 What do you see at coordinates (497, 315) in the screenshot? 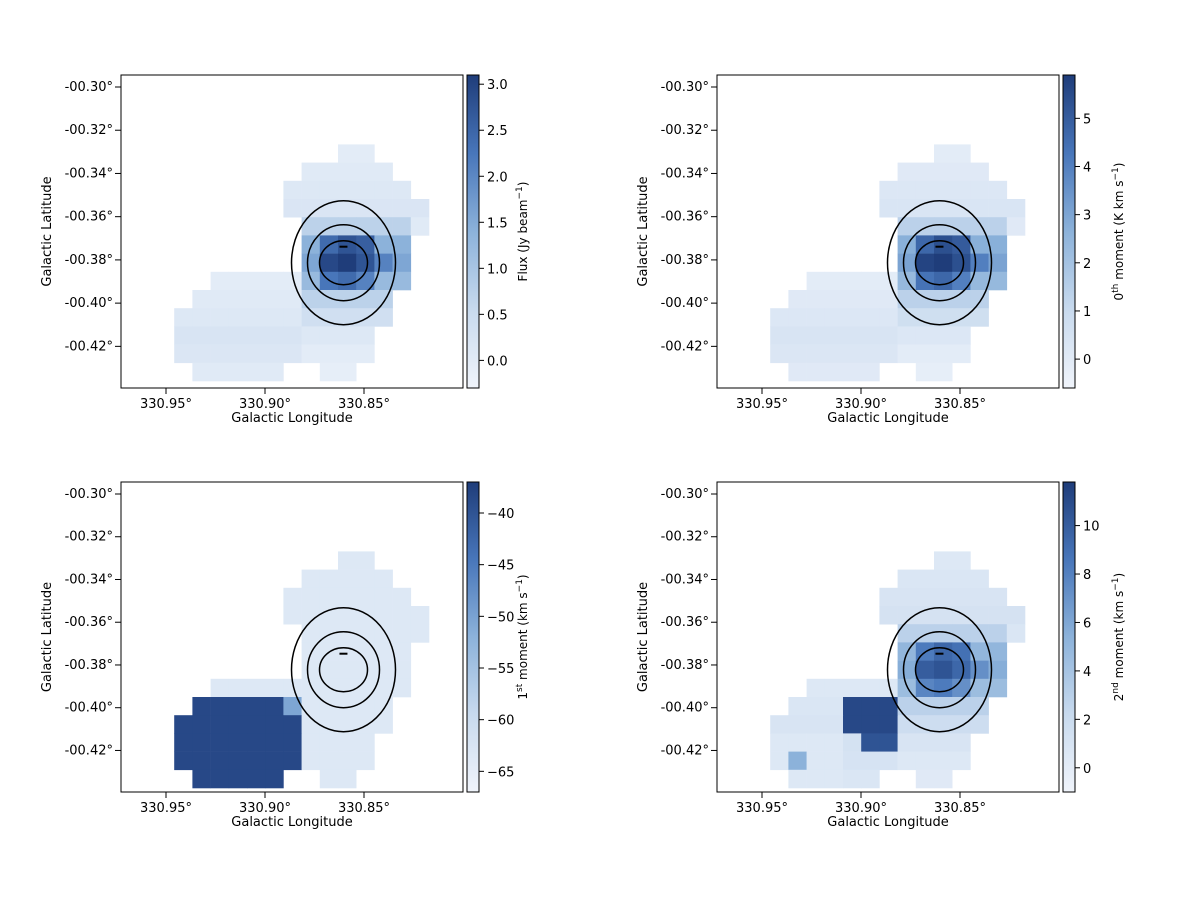
I see `colorbar-tick-label: 0.5` at bounding box center [497, 315].